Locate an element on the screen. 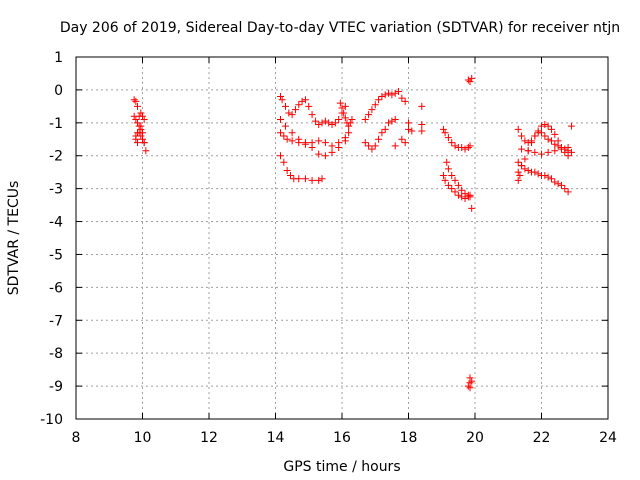 Image resolution: width=640 pixels, height=480 pixels. y-tick-label: -5 is located at coordinates (56, 255).